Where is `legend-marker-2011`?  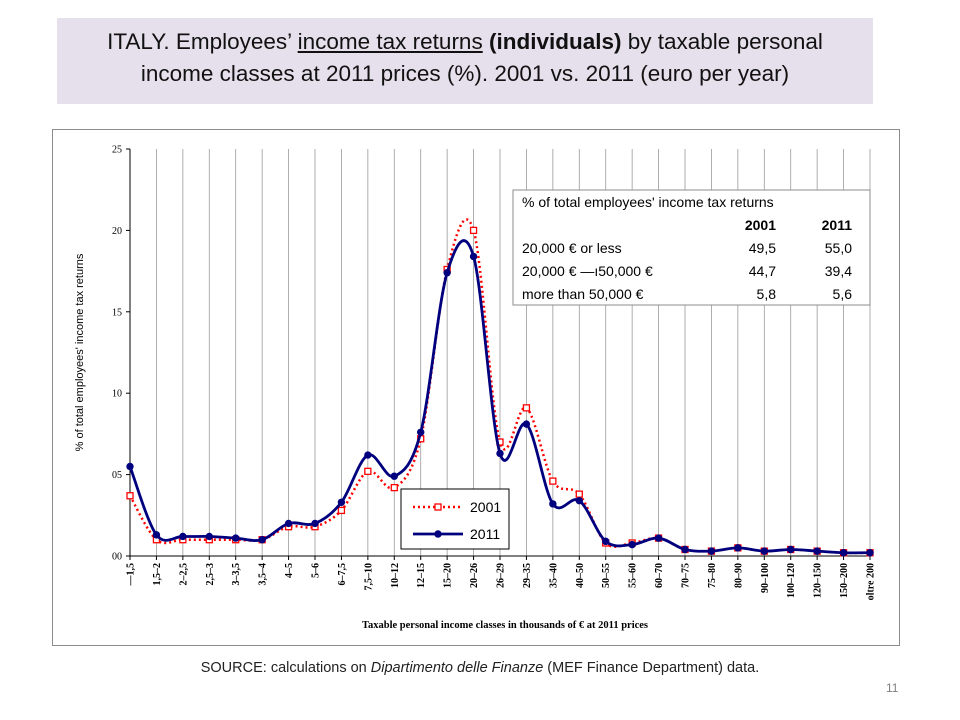
legend-marker-2011 is located at coordinates (438, 534).